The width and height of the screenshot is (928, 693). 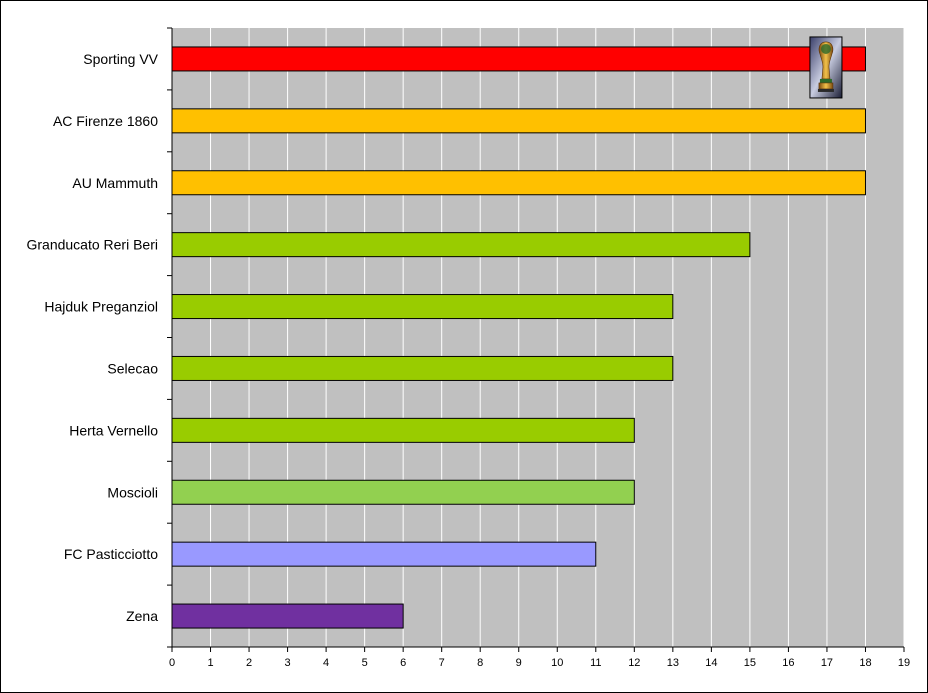 I want to click on x-tick-label: 16, so click(x=788, y=663).